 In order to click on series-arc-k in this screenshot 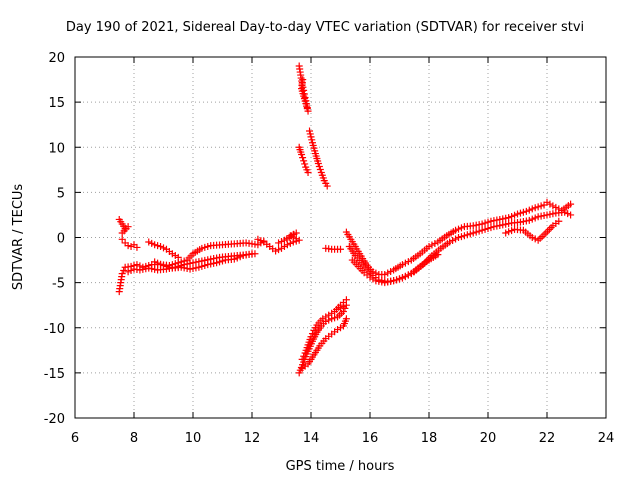, I will do `click(333, 248)`.